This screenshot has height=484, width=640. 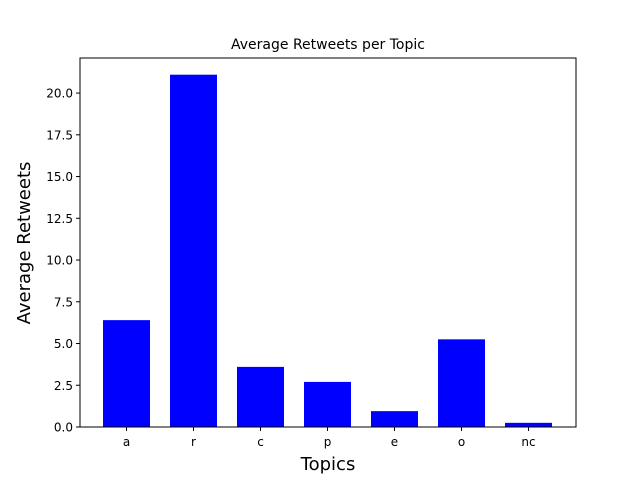 What do you see at coordinates (126, 442) in the screenshot?
I see `x-tick-label: a` at bounding box center [126, 442].